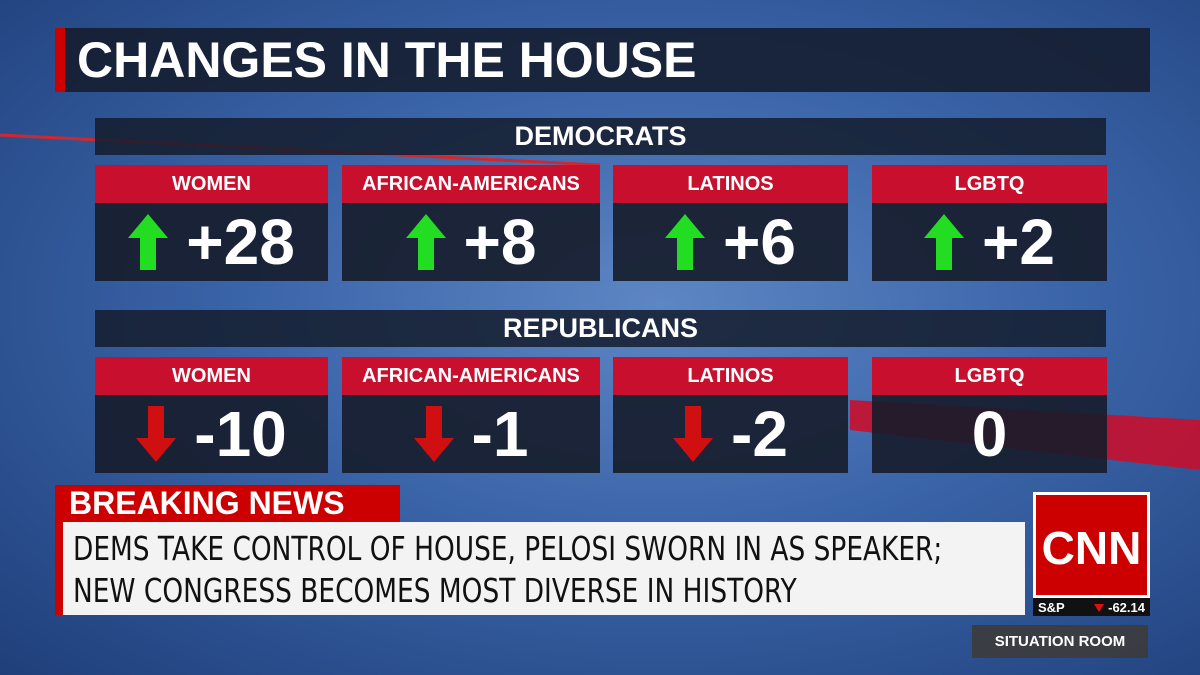  I want to click on stat-card: LGBTQ +2, so click(989, 223).